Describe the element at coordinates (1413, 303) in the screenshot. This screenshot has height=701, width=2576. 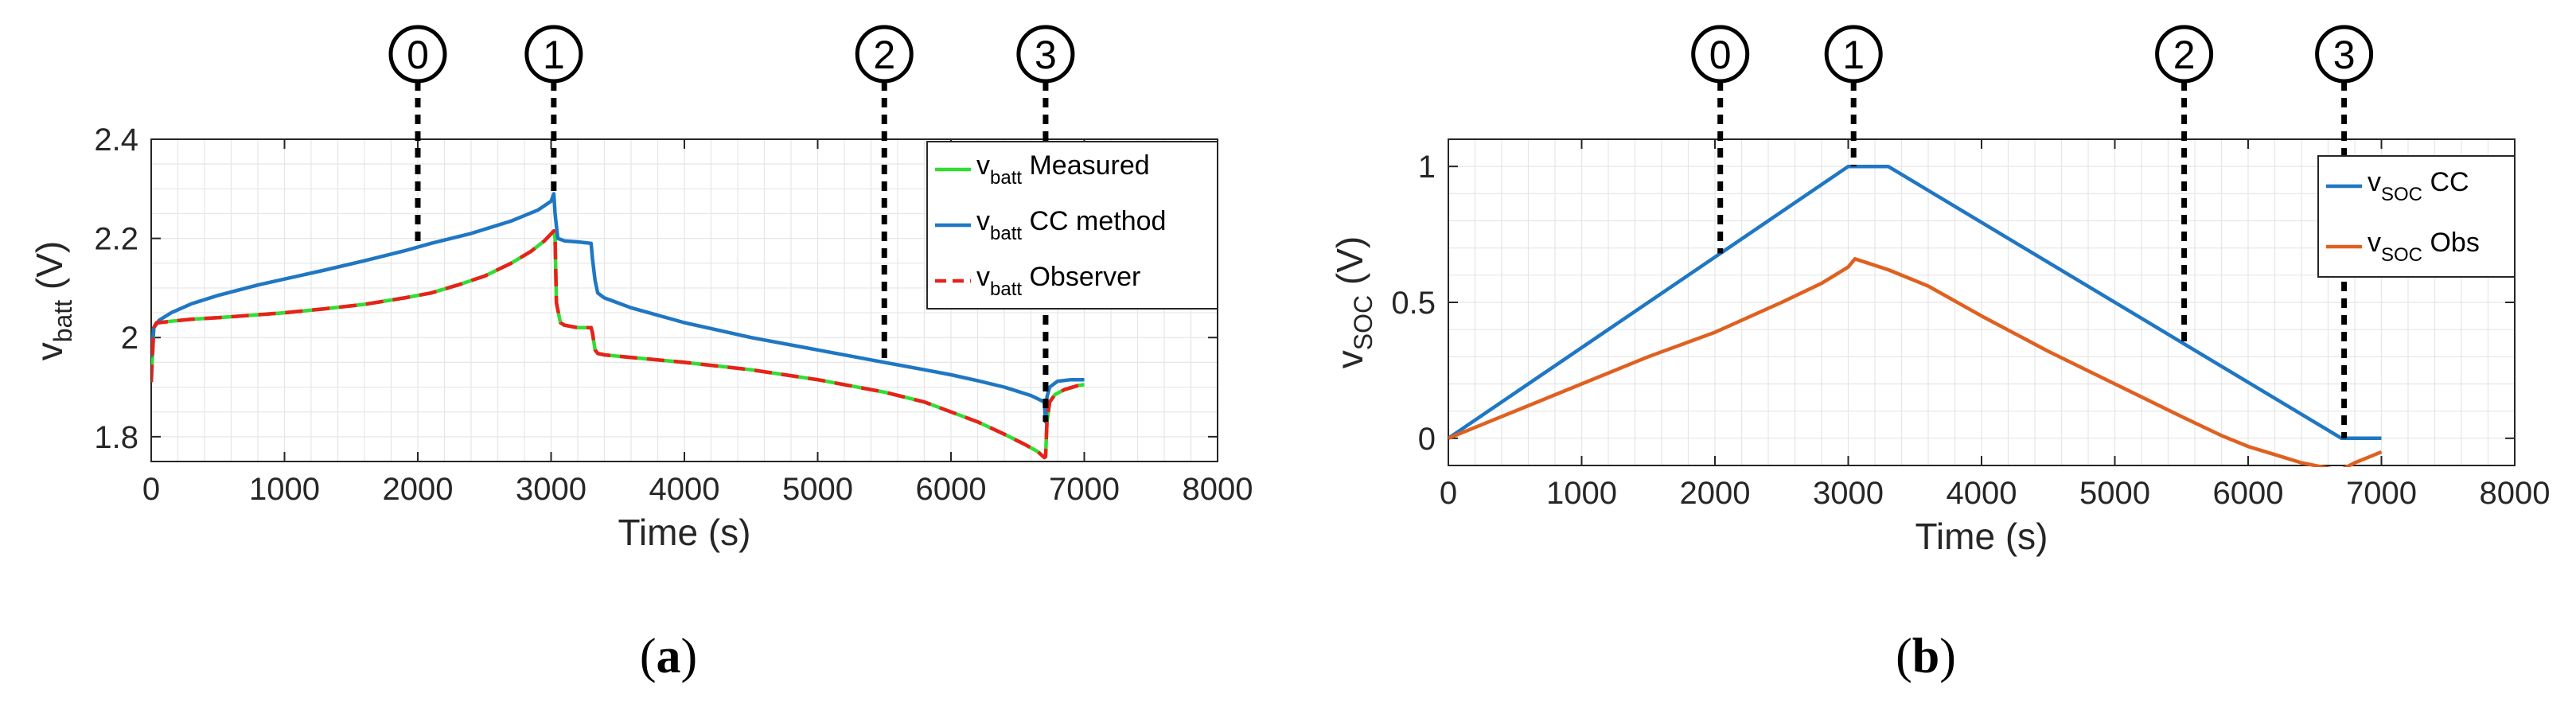
I see `y-tick-label: 0.5` at that location.